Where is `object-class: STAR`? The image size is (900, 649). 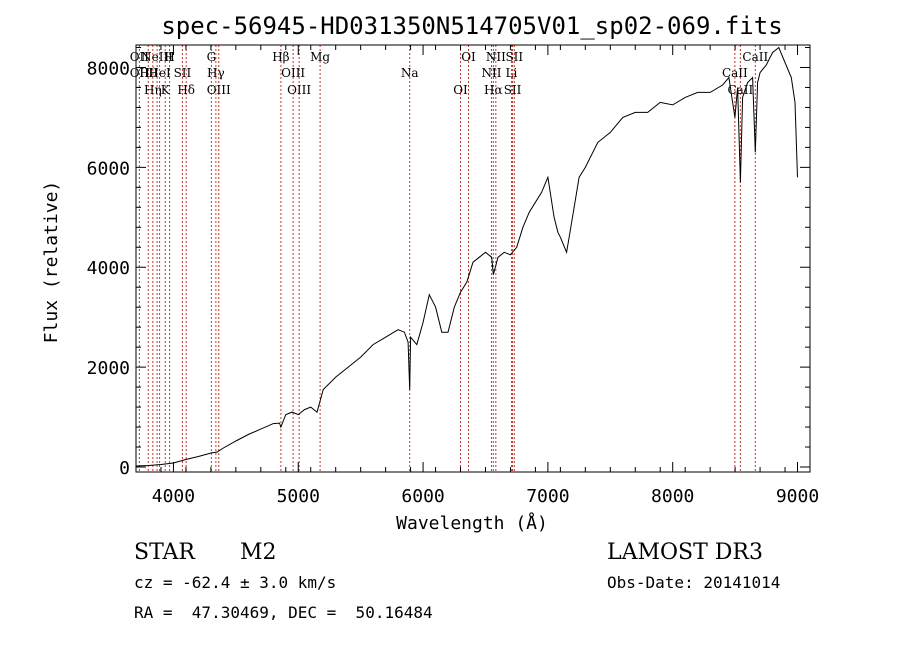
object-class: STAR is located at coordinates (164, 552).